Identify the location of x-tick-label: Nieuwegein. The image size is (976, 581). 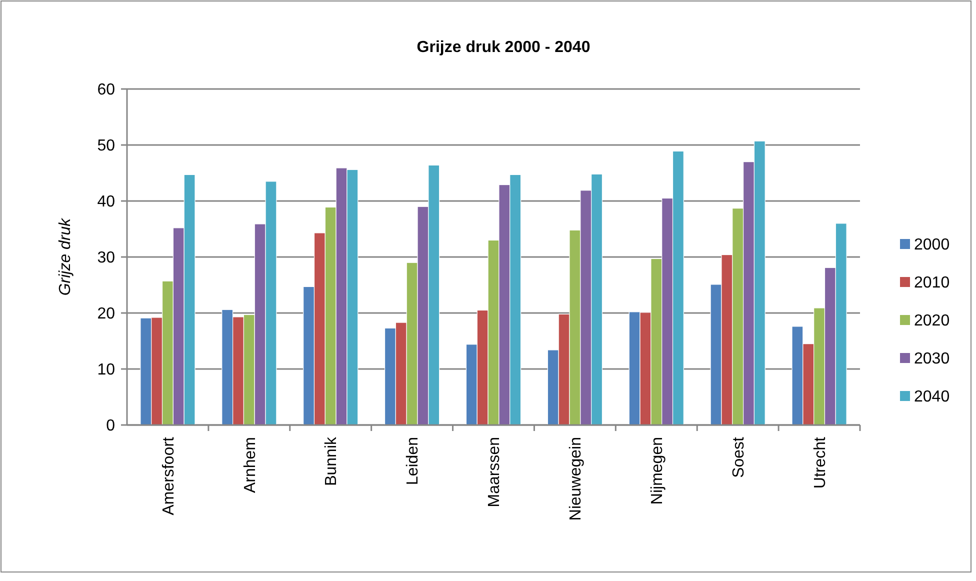
(576, 479).